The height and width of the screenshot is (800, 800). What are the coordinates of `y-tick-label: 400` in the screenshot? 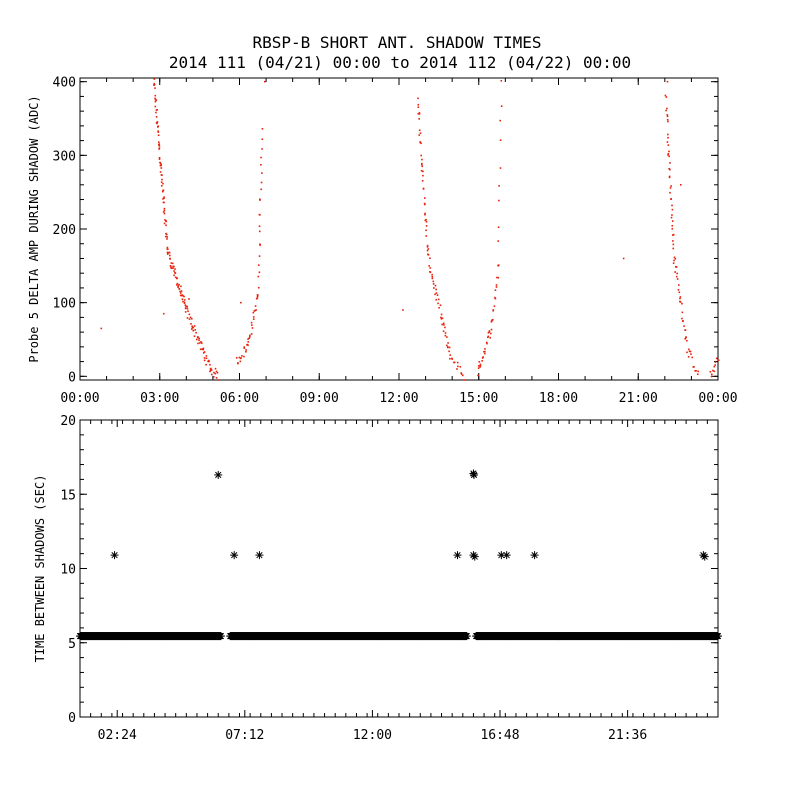 It's located at (64, 83).